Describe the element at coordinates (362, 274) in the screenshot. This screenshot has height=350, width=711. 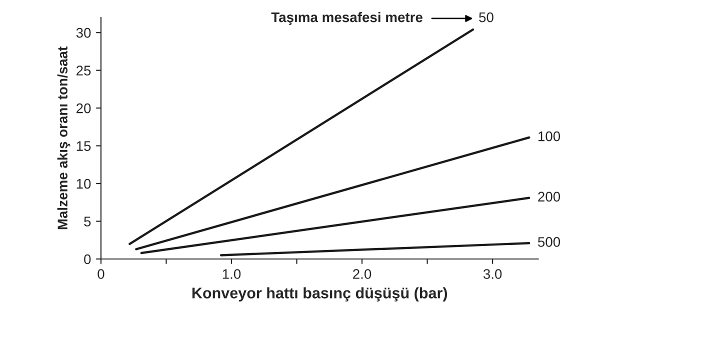
I see `x-tick-label: 2.0` at that location.